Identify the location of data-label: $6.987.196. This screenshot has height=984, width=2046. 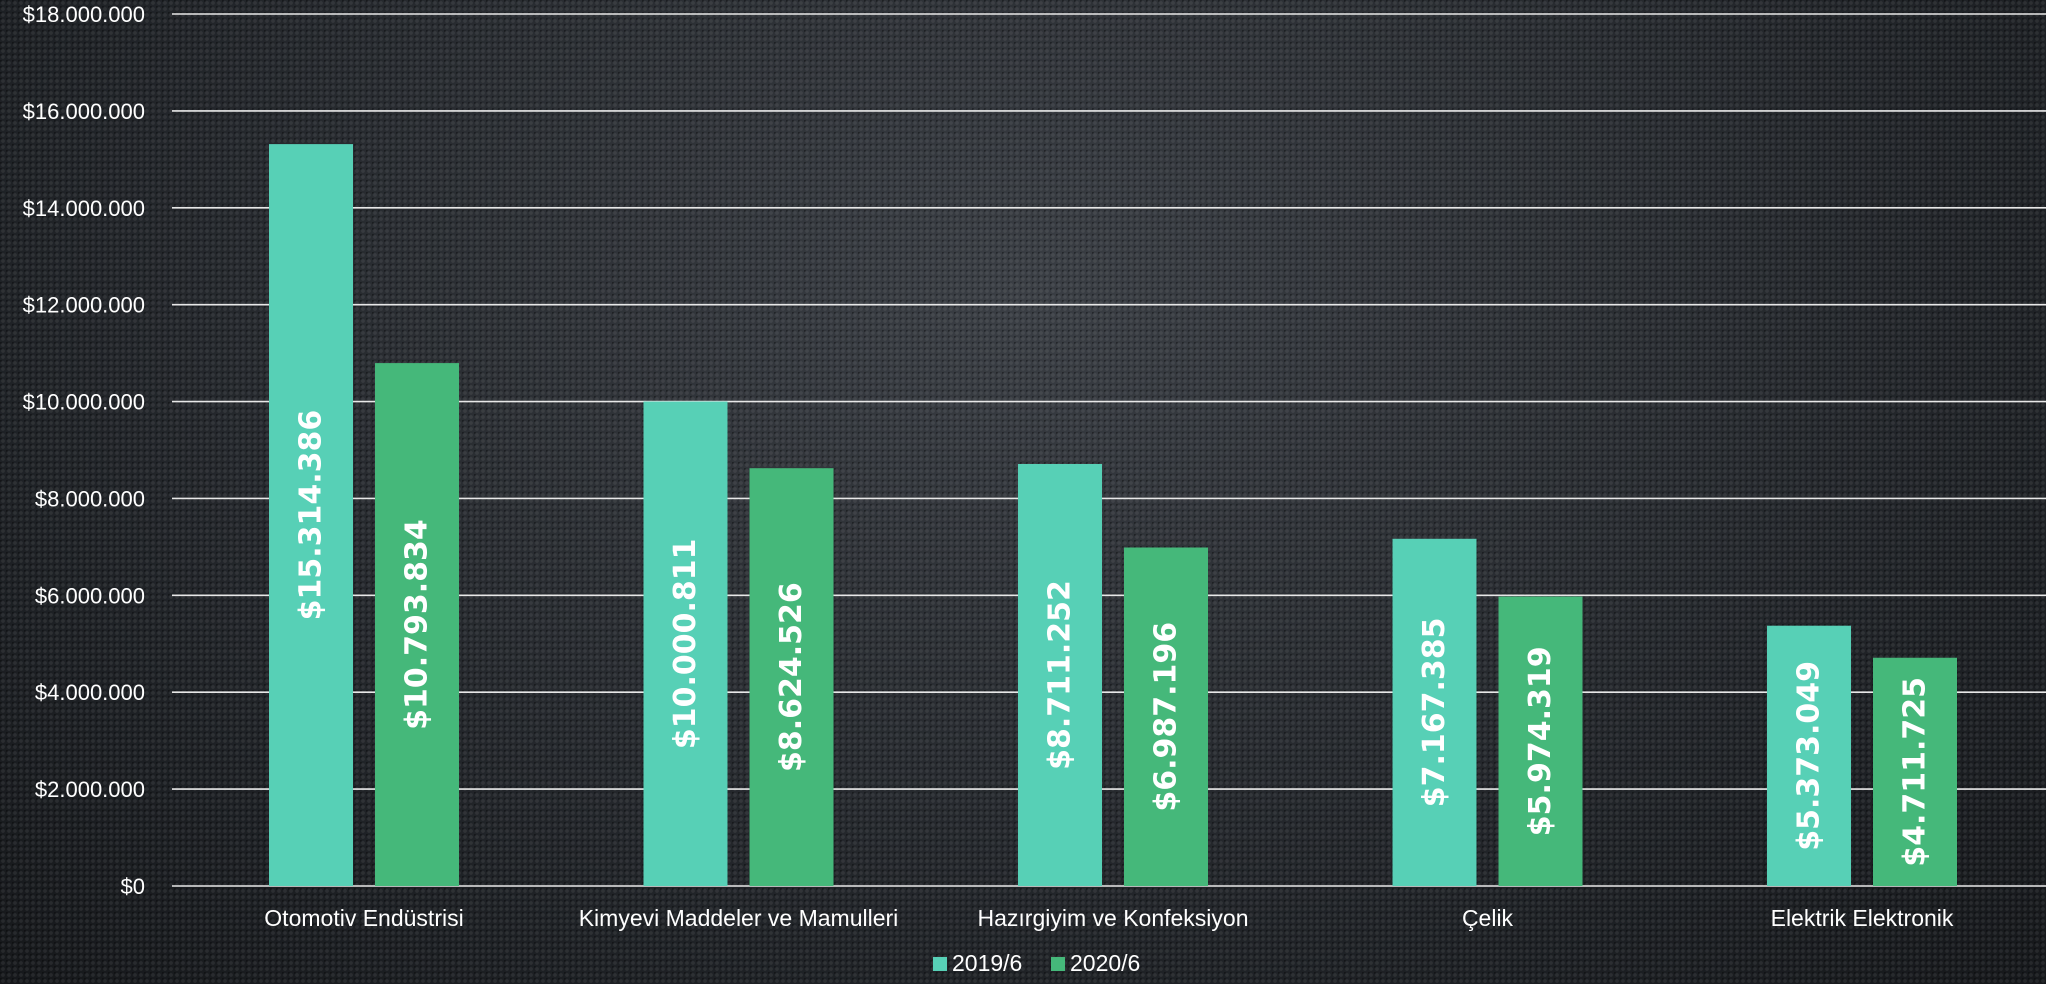
(1166, 717).